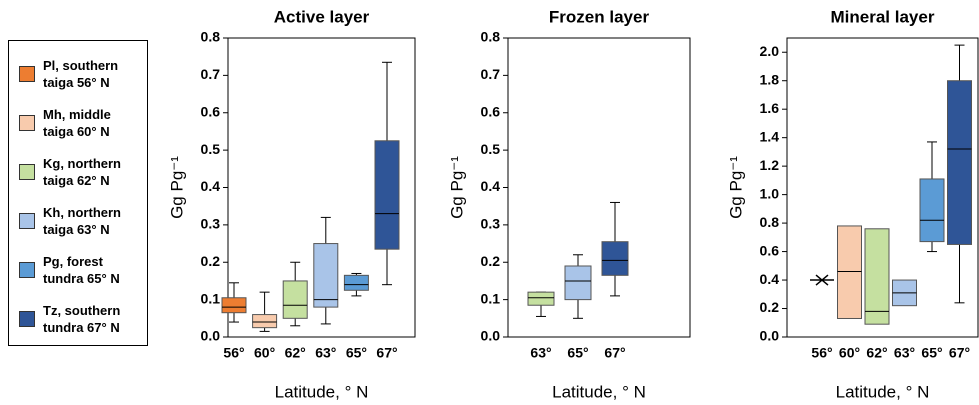 This screenshot has width=979, height=405. I want to click on plot-frame, so click(882, 187).